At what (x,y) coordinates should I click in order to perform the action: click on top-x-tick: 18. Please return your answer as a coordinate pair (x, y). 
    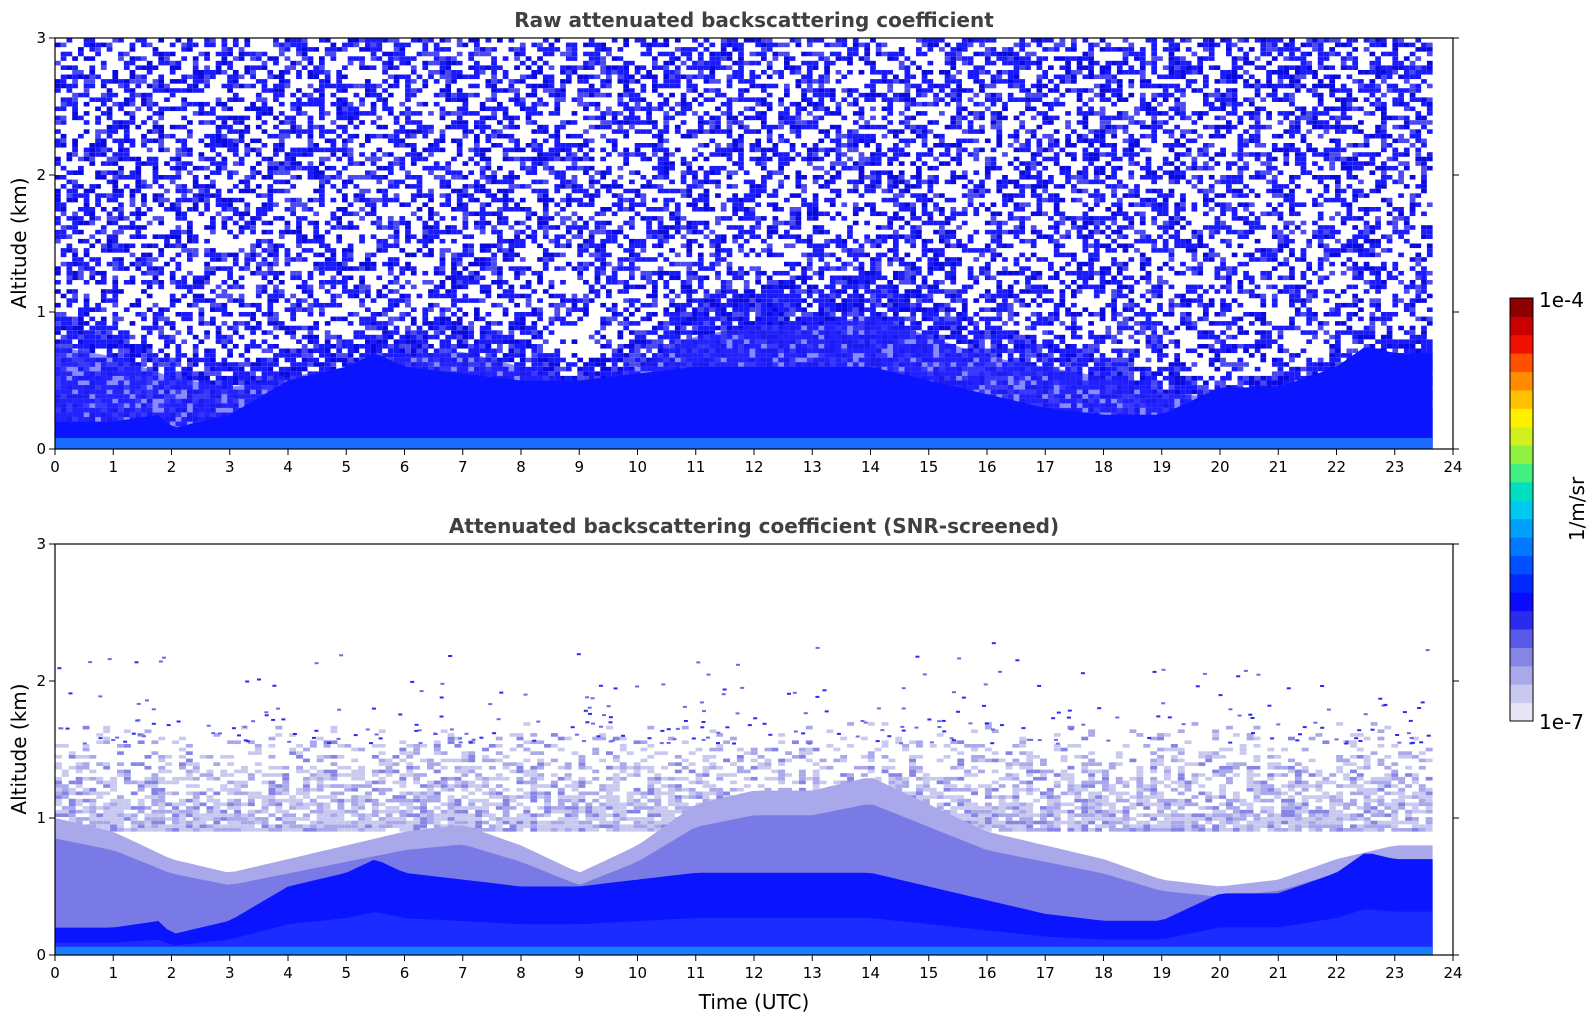
    Looking at the image, I should click on (1103, 462).